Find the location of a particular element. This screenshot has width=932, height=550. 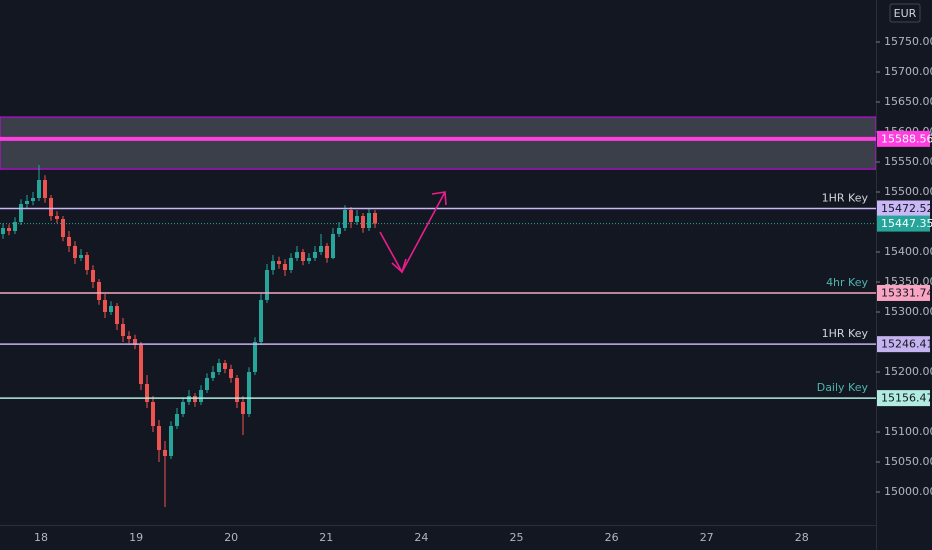

y-tick-label: 15500.00 is located at coordinates (908, 191).